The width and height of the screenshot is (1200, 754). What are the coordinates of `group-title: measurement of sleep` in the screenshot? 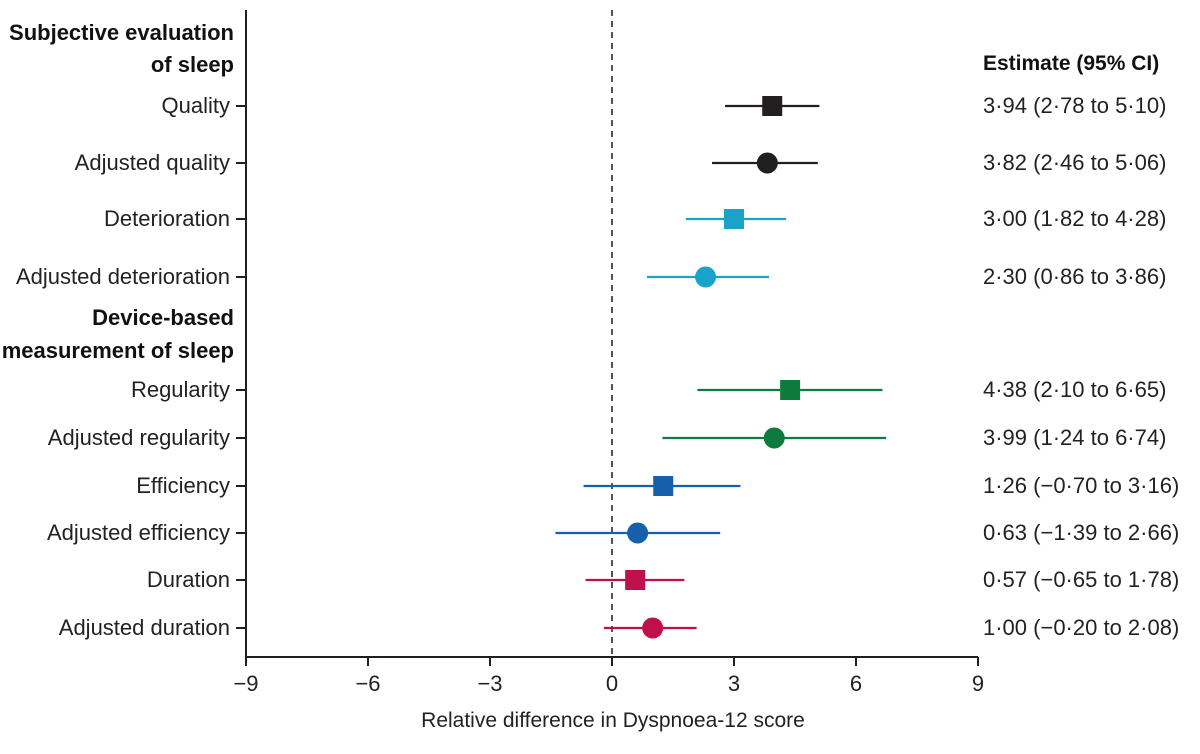 It's located at (118, 350).